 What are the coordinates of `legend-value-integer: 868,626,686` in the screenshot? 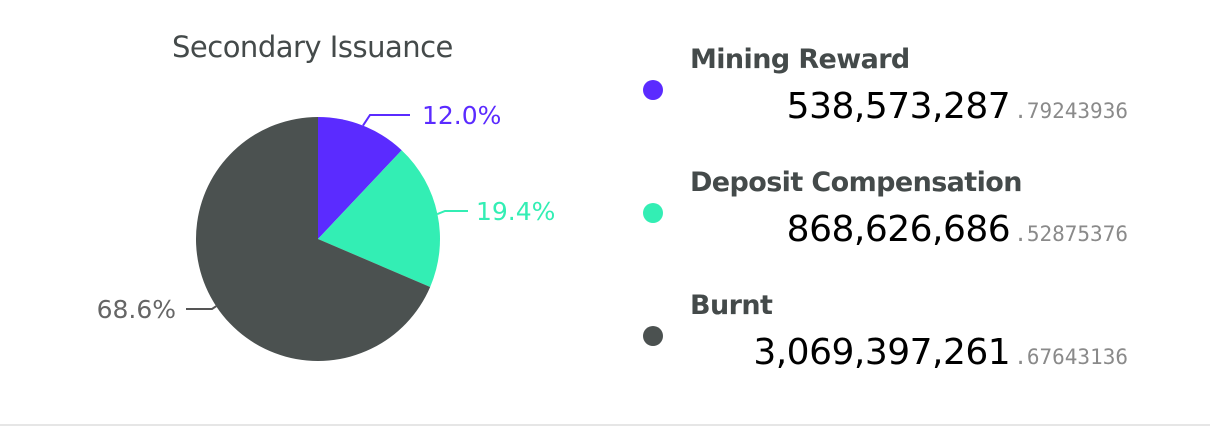 It's located at (898, 229).